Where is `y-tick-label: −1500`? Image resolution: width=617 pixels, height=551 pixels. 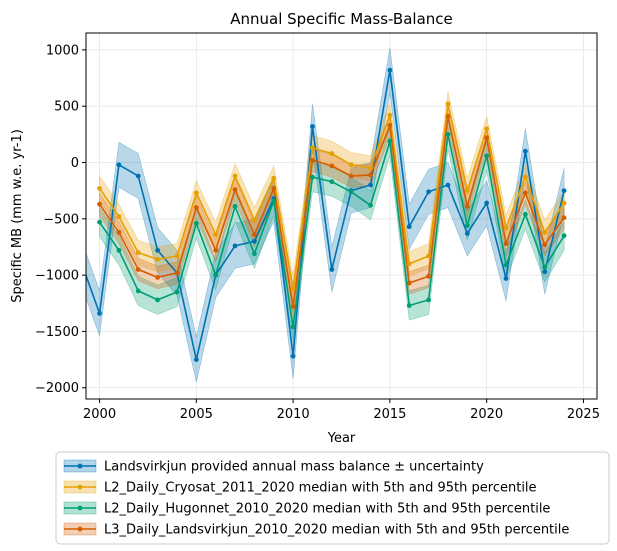
y-tick-label: −1500 is located at coordinates (57, 332).